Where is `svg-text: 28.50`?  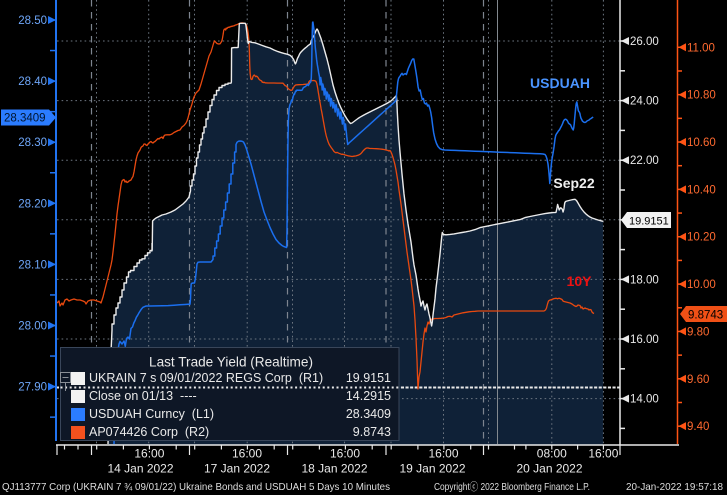 svg-text: 28.50 is located at coordinates (32, 21).